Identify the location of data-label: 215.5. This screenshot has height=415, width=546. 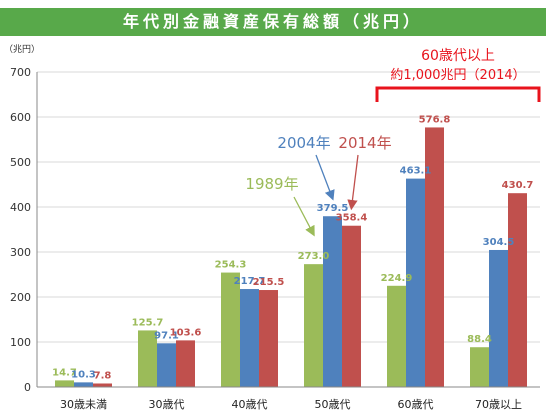
(269, 282).